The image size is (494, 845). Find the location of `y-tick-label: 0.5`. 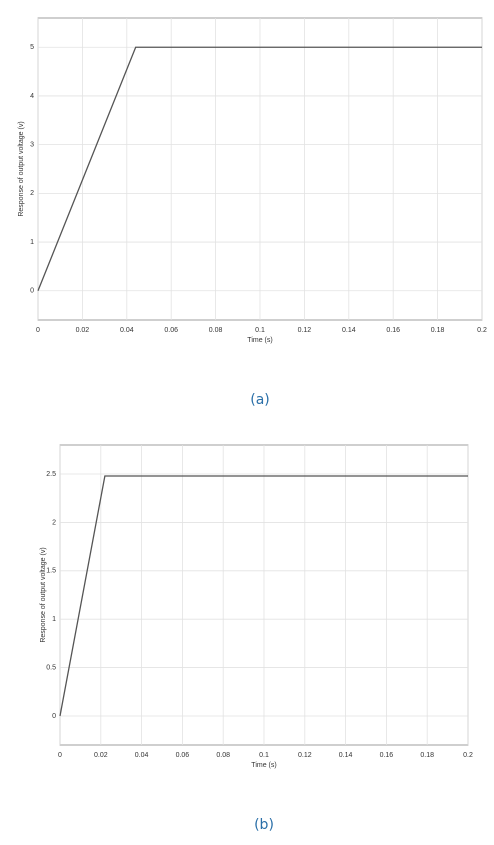

y-tick-label: 0.5 is located at coordinates (51, 667).